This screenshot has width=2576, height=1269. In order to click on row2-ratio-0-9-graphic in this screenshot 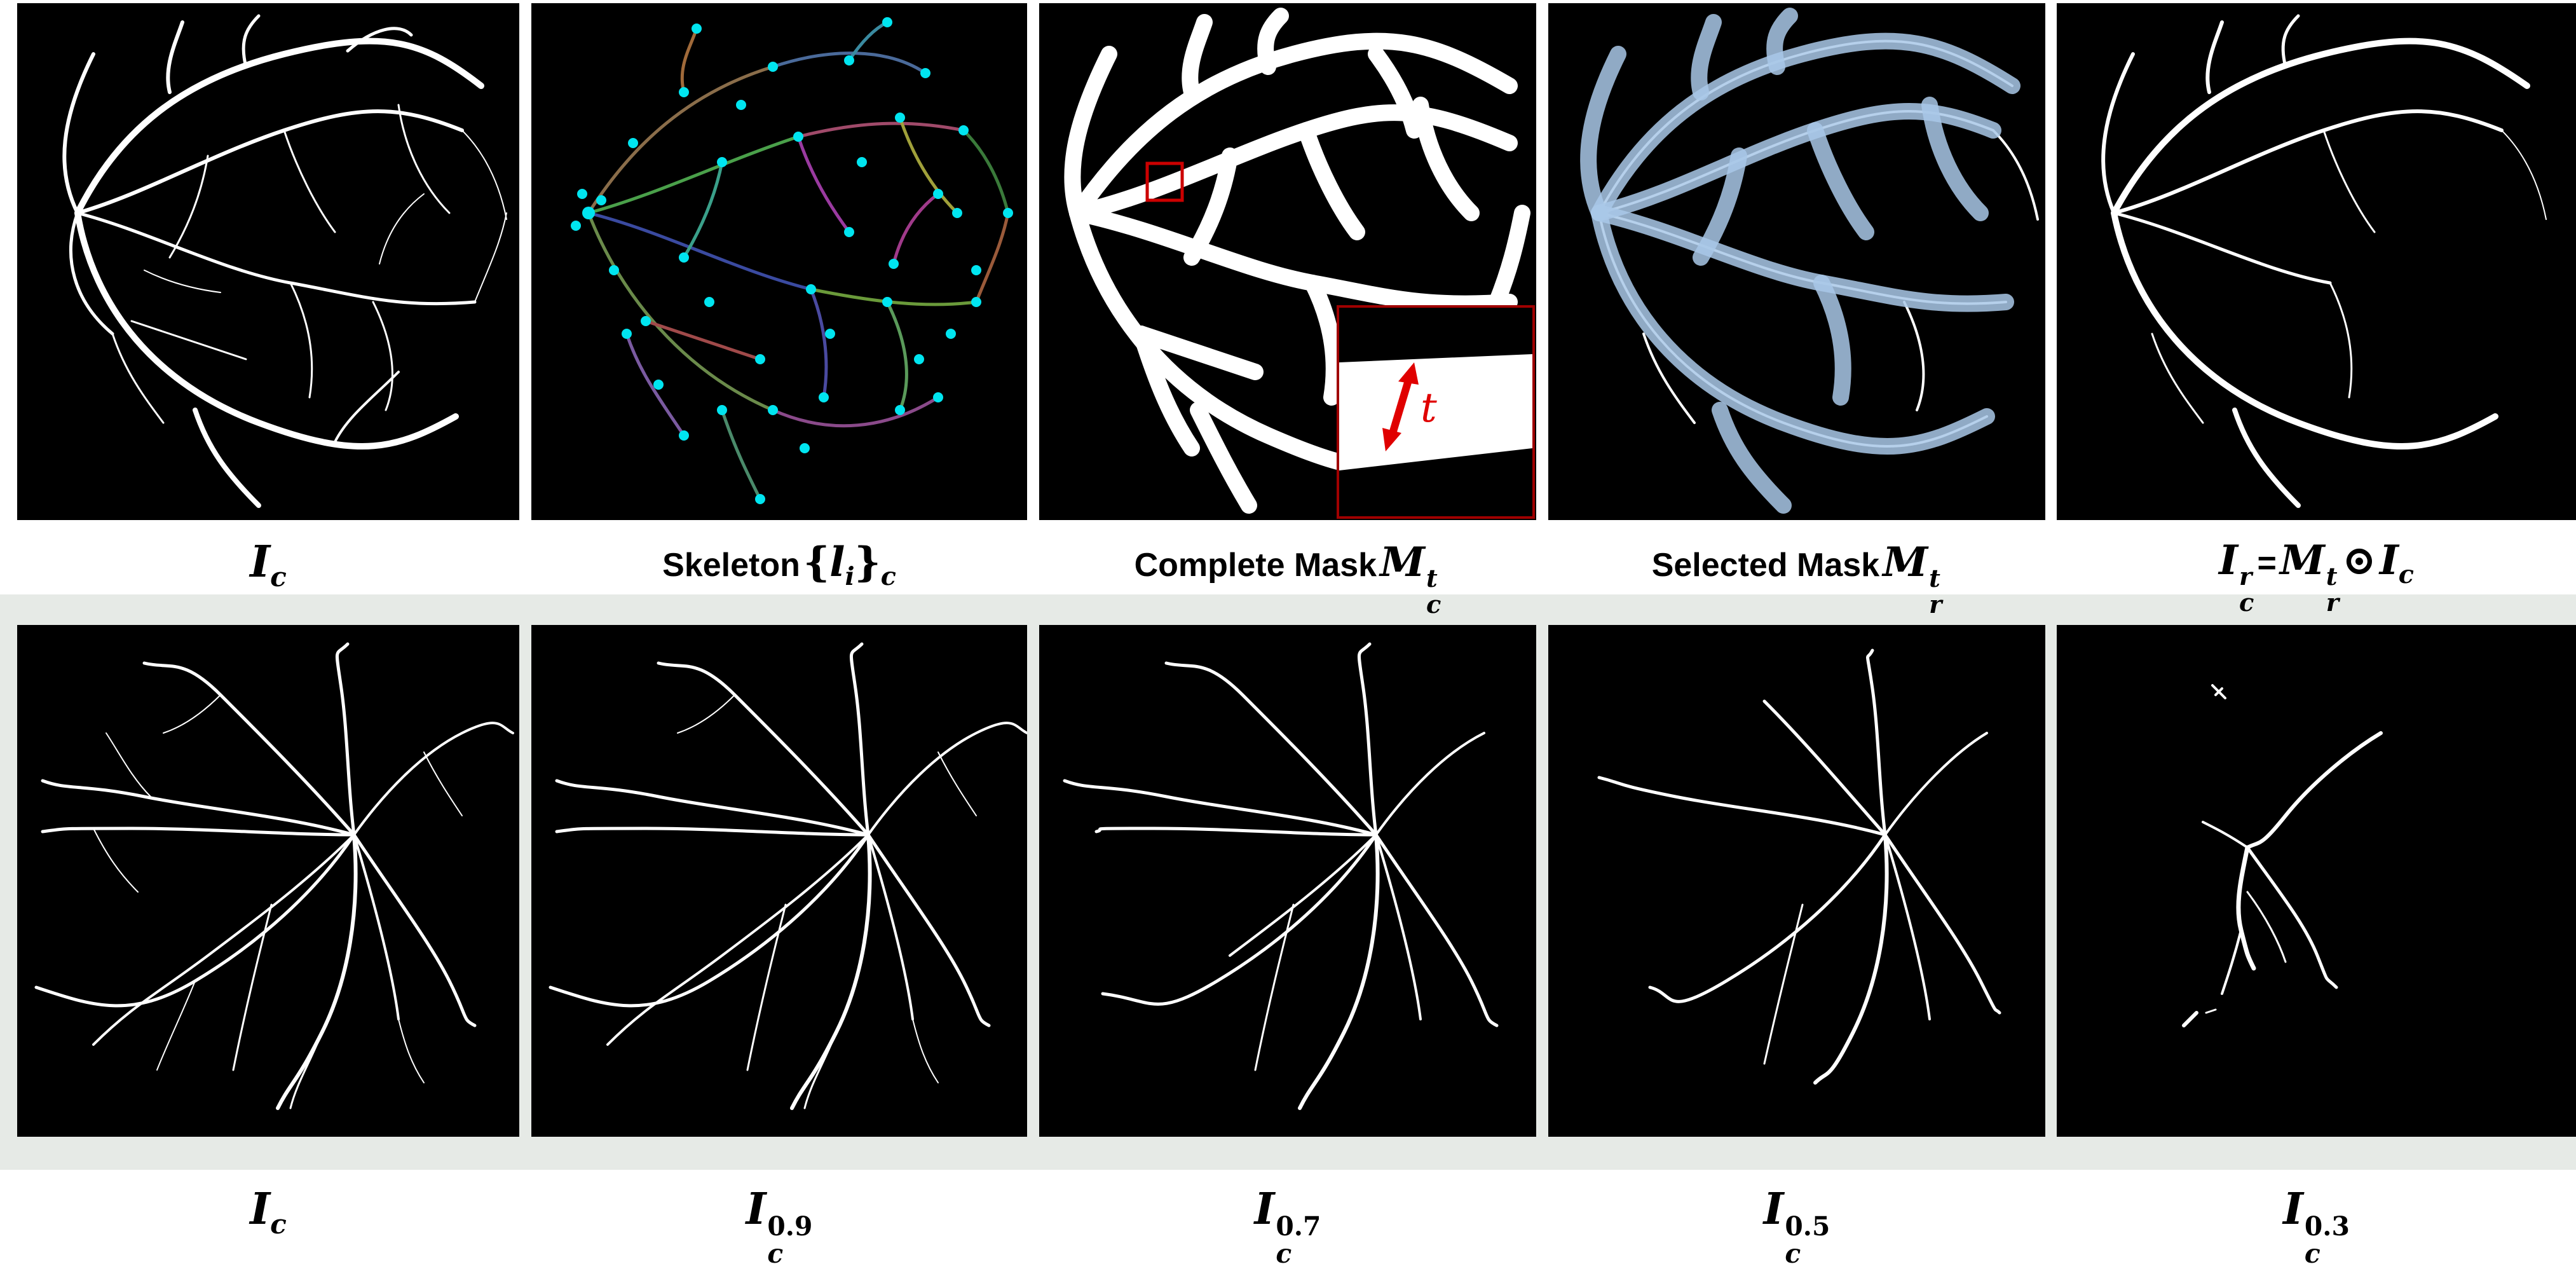, I will do `click(788, 876)`.